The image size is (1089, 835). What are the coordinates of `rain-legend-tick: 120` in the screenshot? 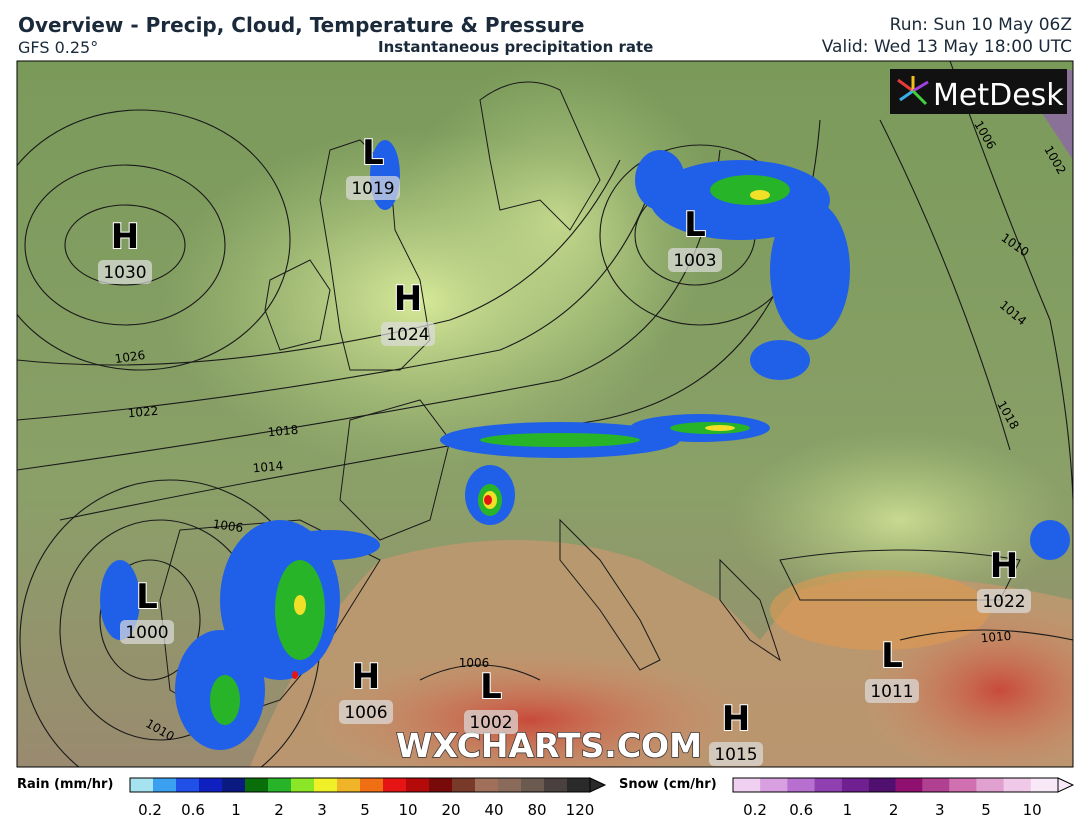 It's located at (580, 810).